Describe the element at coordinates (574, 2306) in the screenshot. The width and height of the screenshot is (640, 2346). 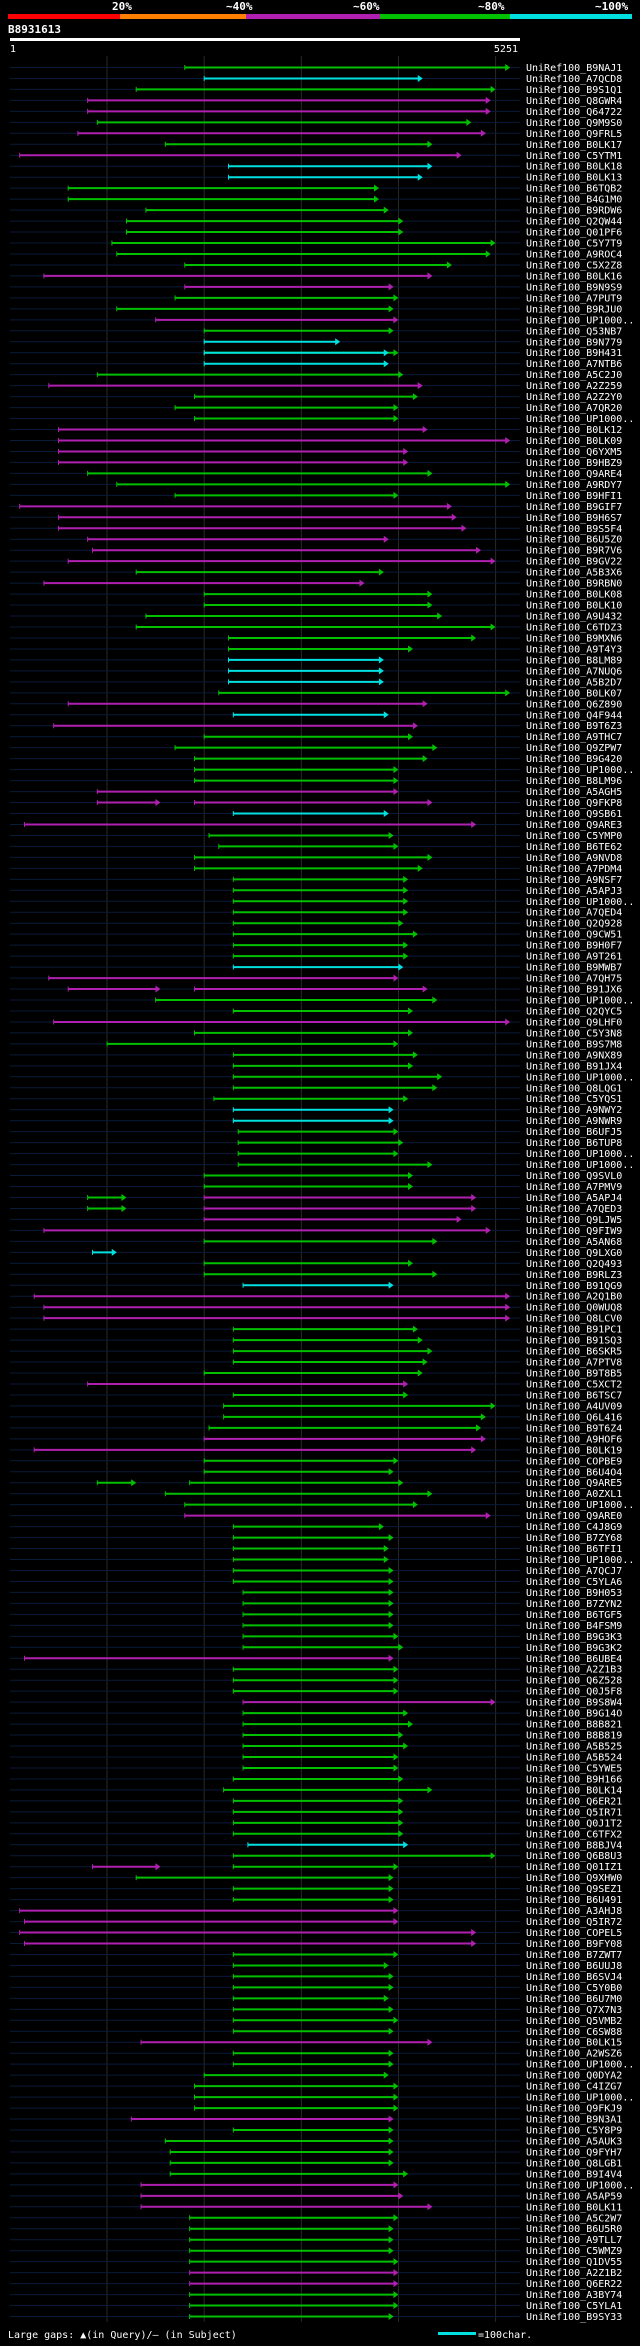
I see `hit-label: UniRef100_C5YLA1` at that location.